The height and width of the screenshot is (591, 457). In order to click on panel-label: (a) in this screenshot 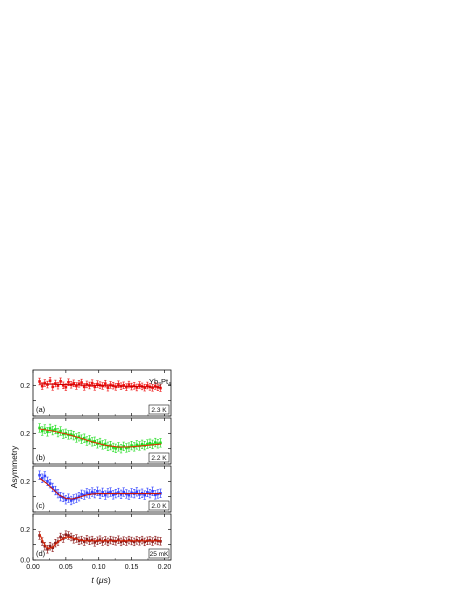, I will do `click(41, 409)`.